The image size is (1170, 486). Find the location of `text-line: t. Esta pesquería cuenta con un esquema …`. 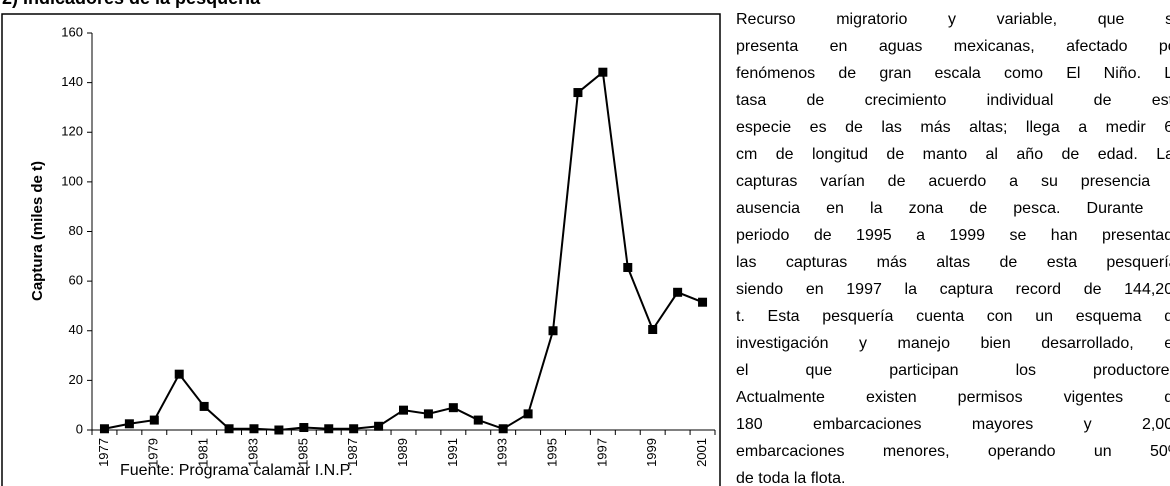

text-line: t. Esta pesquería cuenta con un esquema … is located at coordinates (953, 316).